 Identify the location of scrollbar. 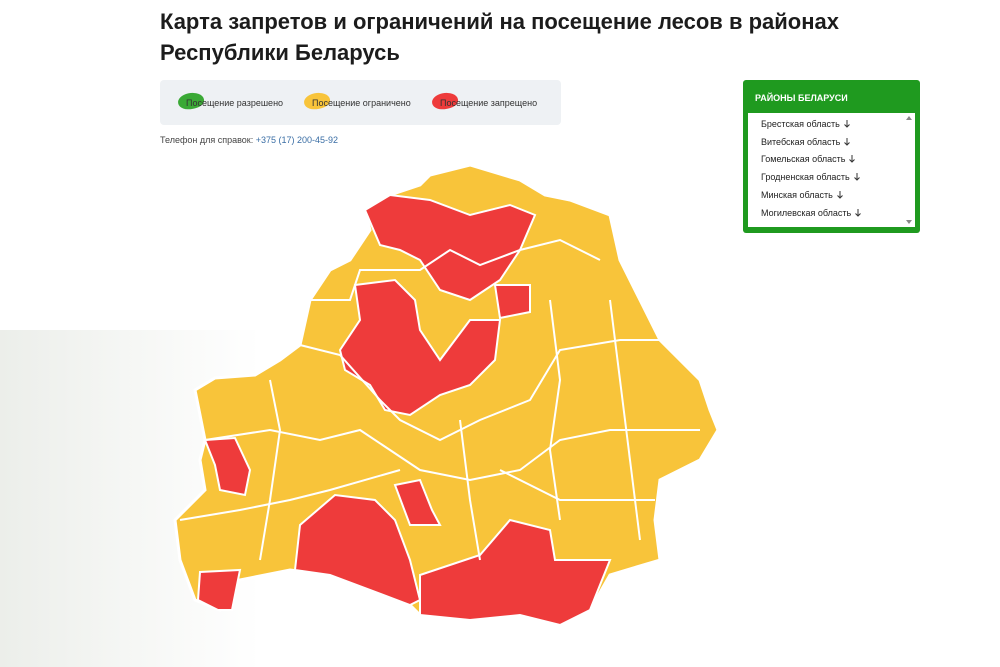
(909, 170).